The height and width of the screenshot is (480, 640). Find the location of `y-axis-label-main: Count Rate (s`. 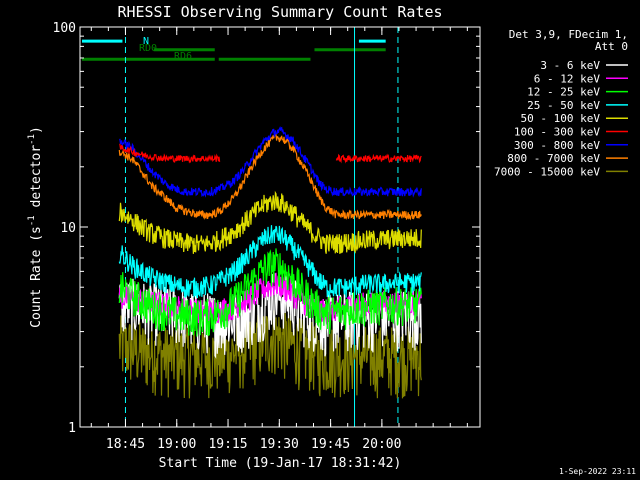

y-axis-label-main: Count Rate (s is located at coordinates (36, 277).